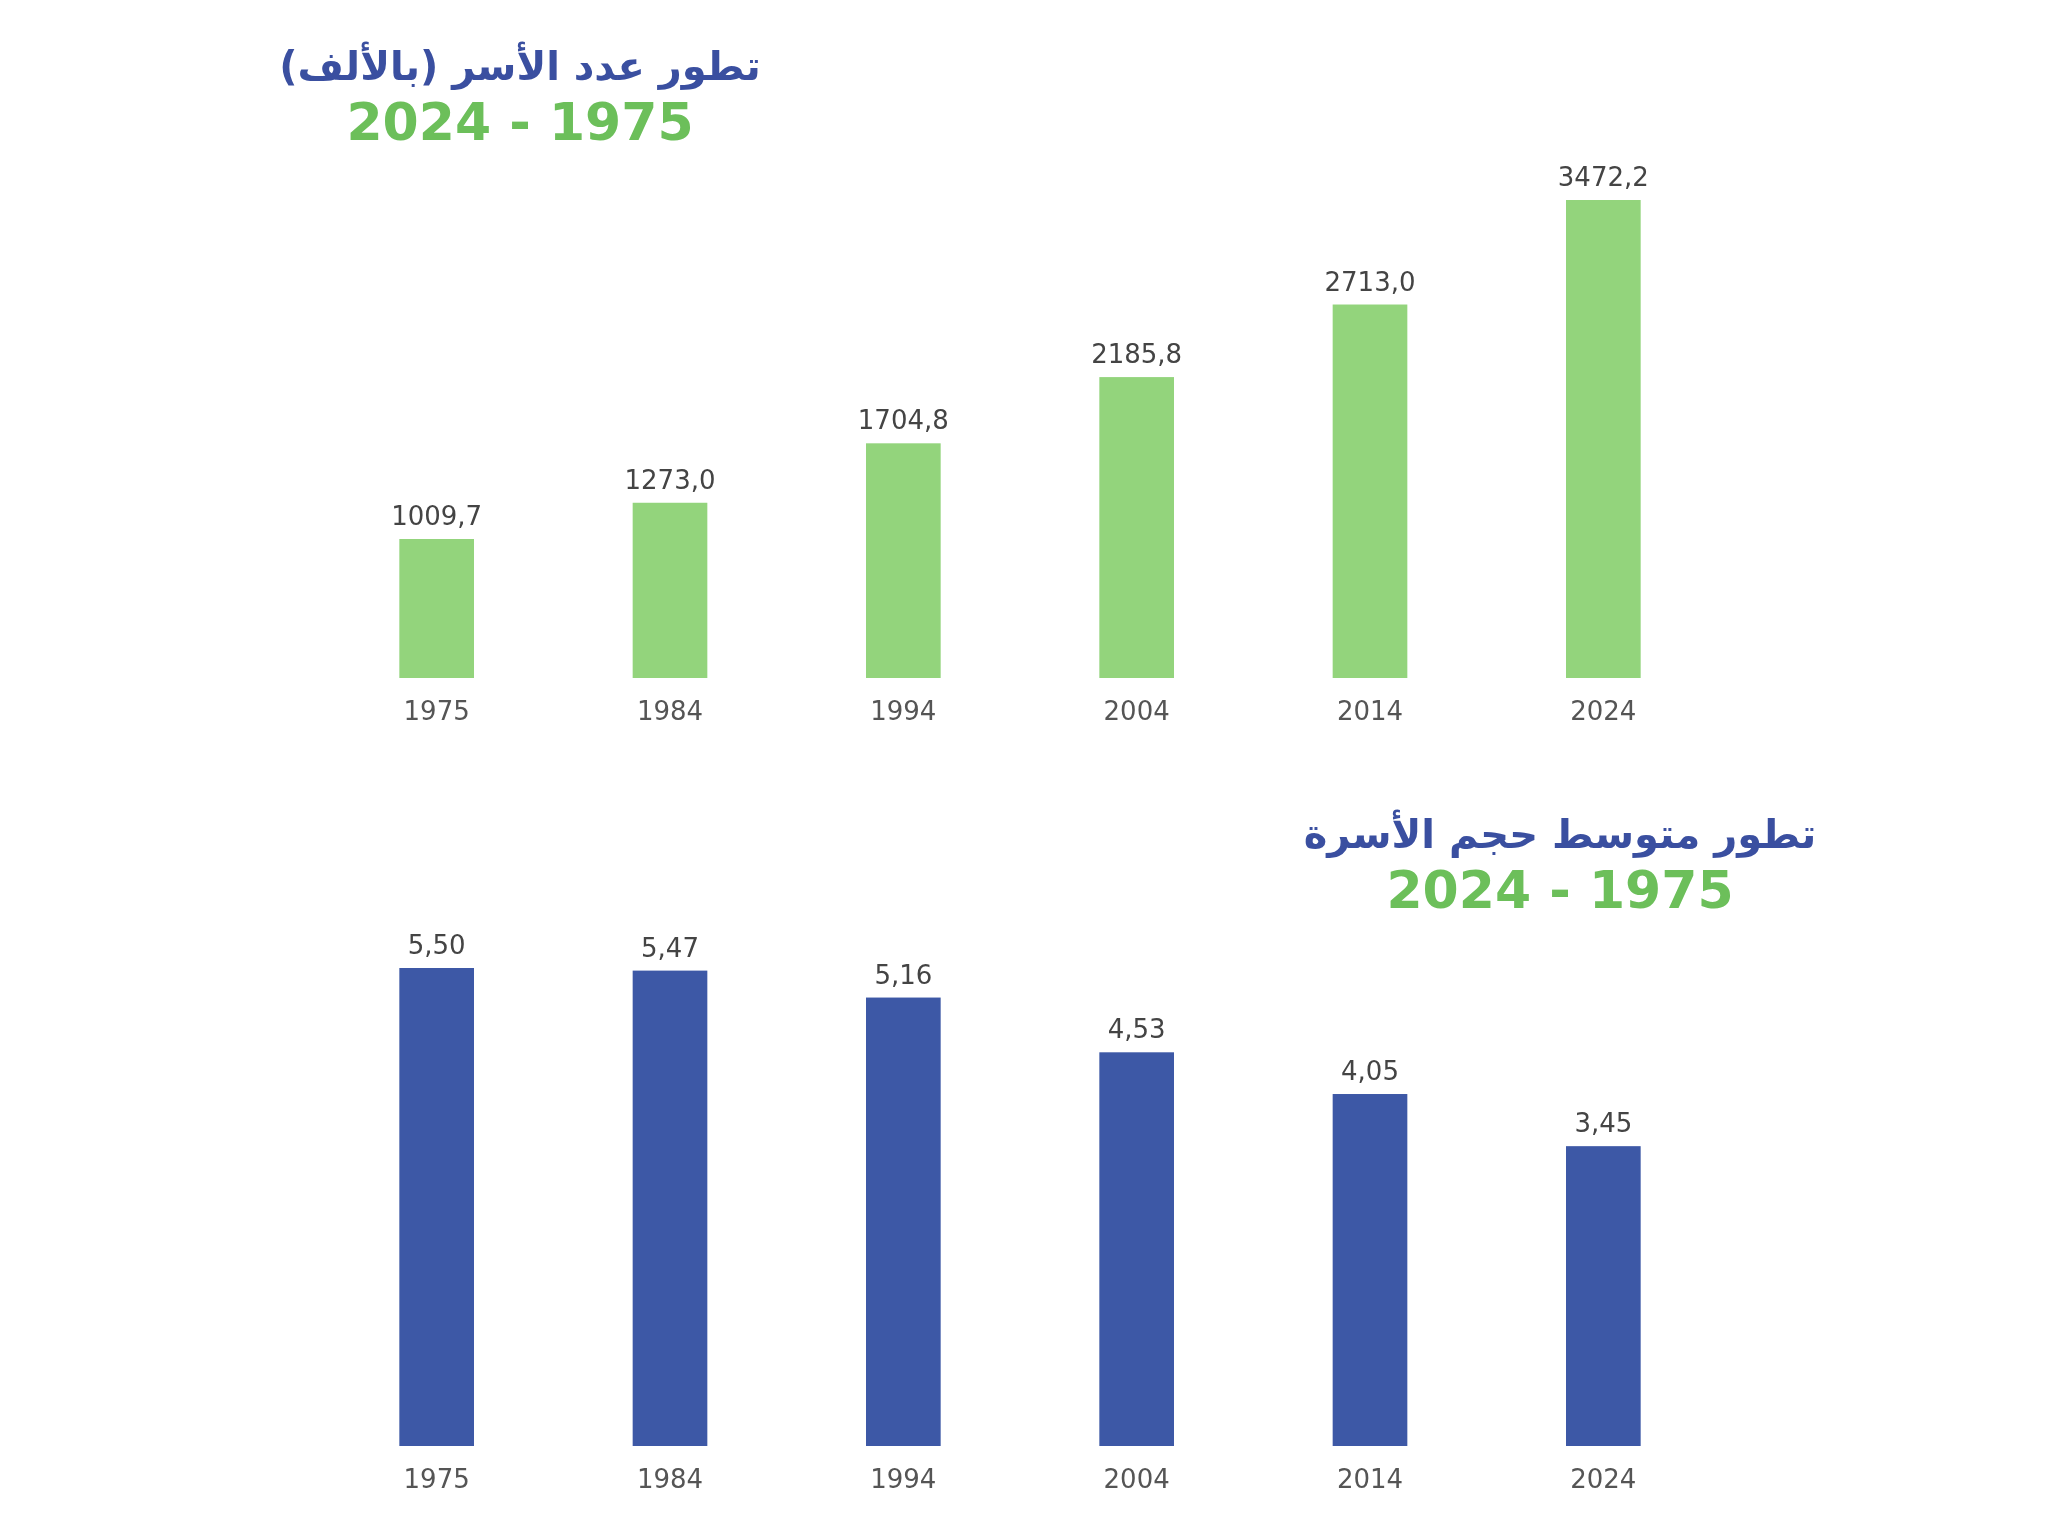  I want to click on data-label: 1704,8, so click(903, 420).